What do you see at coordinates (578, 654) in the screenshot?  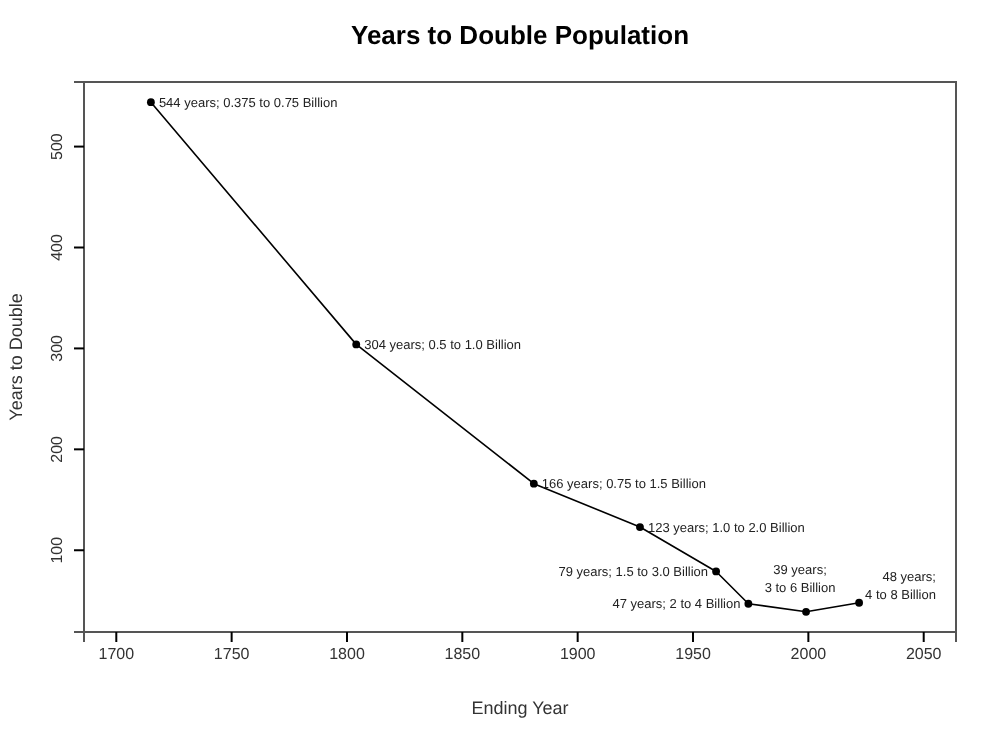 I see `x-tick-label: 1900` at bounding box center [578, 654].